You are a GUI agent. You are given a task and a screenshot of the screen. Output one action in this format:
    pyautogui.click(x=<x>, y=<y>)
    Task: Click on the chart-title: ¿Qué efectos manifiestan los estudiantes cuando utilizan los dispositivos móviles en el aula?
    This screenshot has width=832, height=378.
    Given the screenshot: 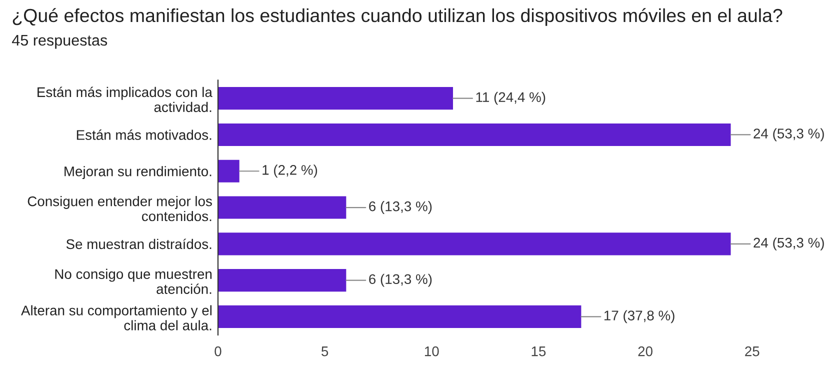 What is the action you would take?
    pyautogui.click(x=397, y=17)
    